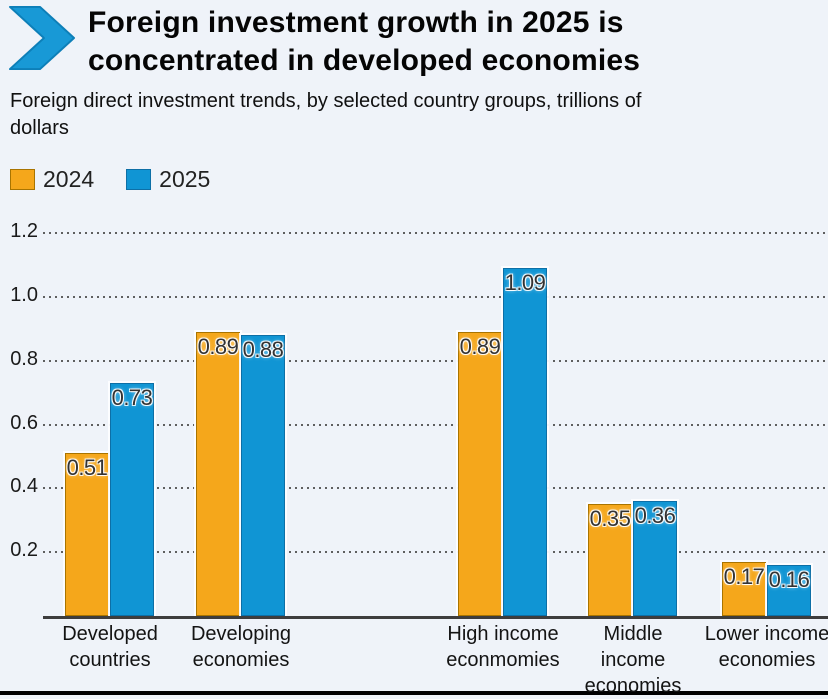 The width and height of the screenshot is (828, 699). What do you see at coordinates (139, 179) in the screenshot?
I see `legend-swatch-2025` at bounding box center [139, 179].